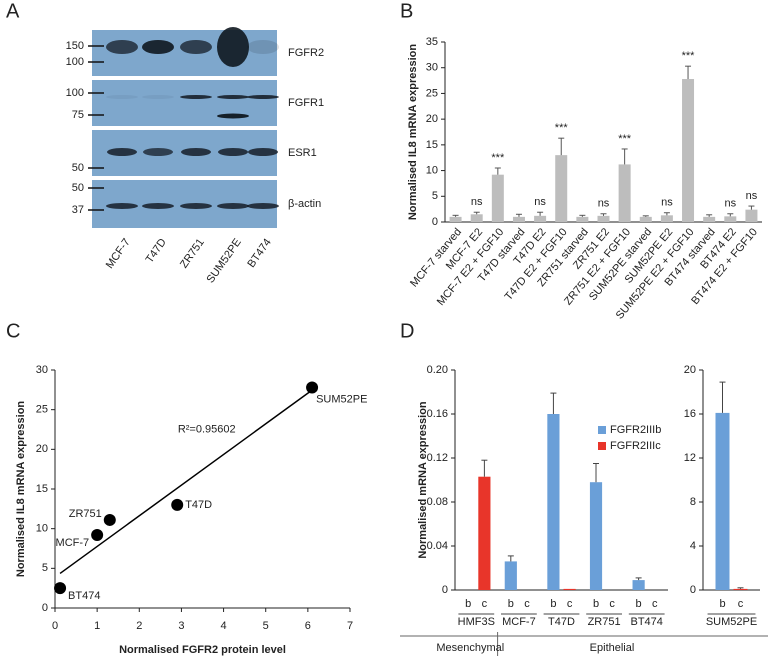 Image resolution: width=771 pixels, height=660 pixels. I want to click on lane-label: MCF-7, so click(118, 254).